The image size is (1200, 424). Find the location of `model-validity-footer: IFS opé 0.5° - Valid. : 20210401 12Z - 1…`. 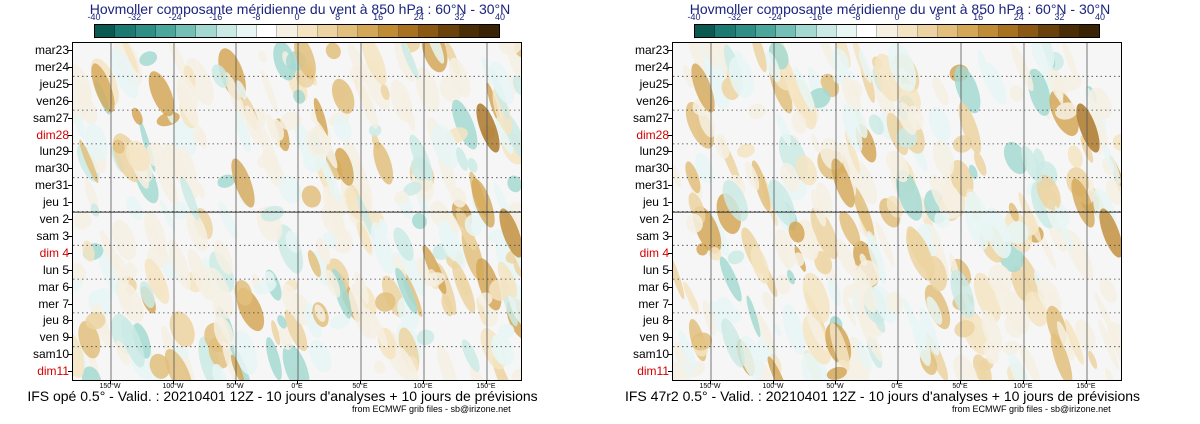

model-validity-footer: IFS opé 0.5° - Valid. : 20210401 12Z - 1… is located at coordinates (282, 396).